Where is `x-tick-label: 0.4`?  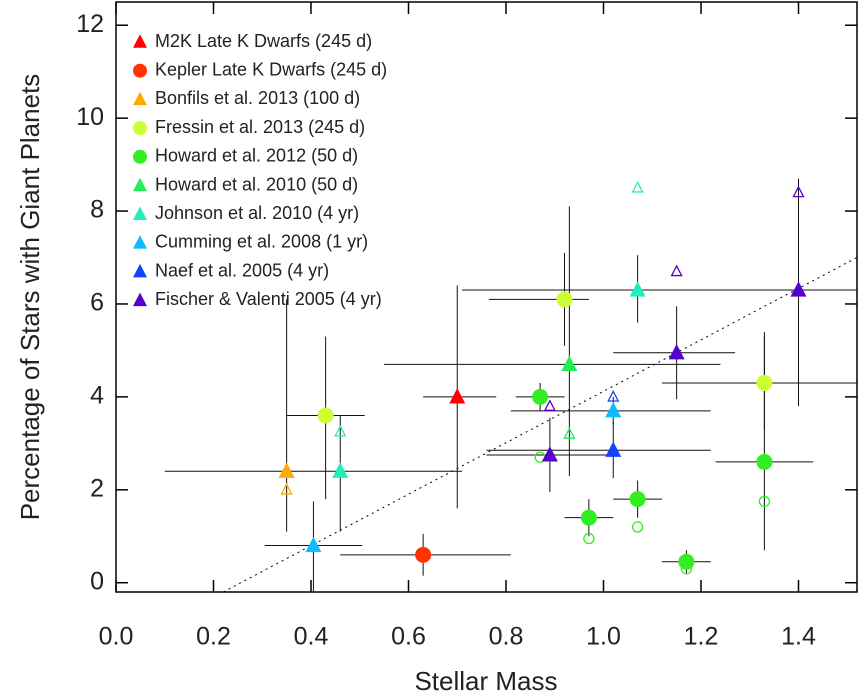
x-tick-label: 0.4 is located at coordinates (311, 637).